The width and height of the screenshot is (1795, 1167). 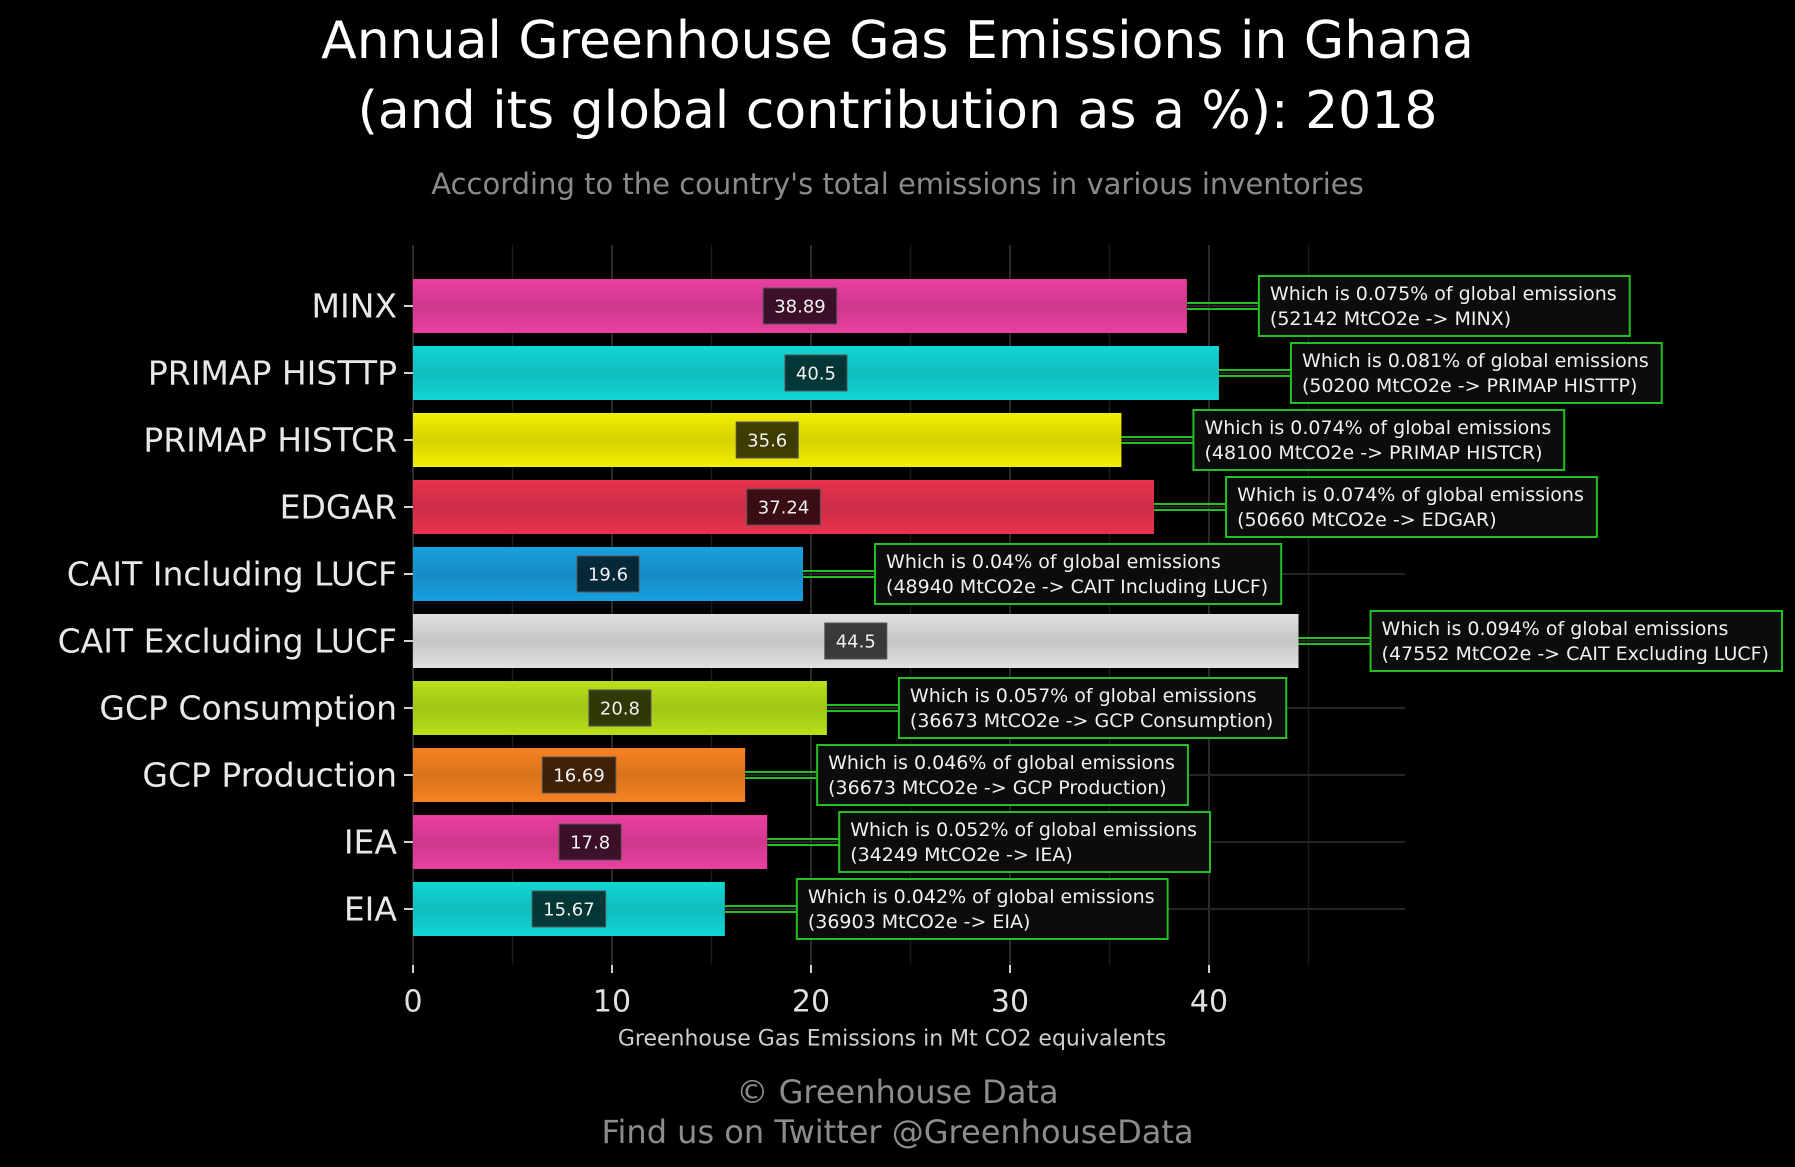 I want to click on category-label: CAIT Including LUCF, so click(x=232, y=574).